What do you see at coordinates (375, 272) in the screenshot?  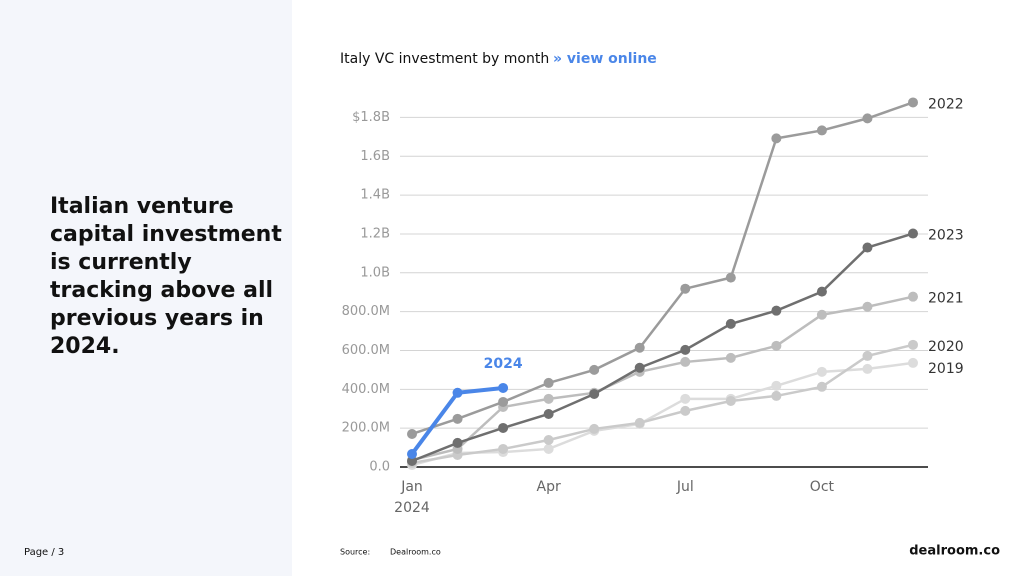 I see `y-tick-label: 1.0B` at bounding box center [375, 272].